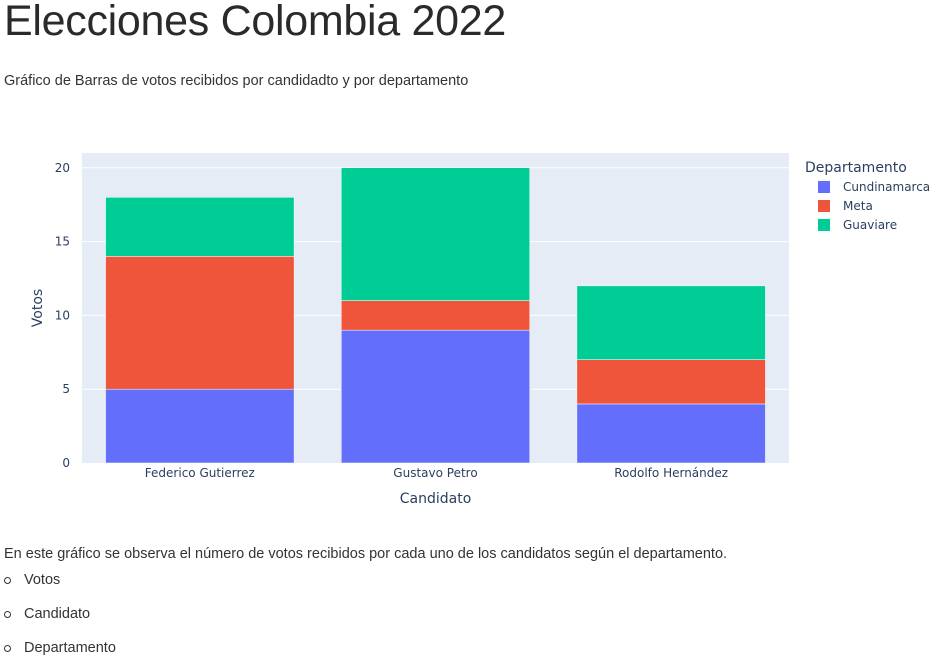 Image resolution: width=947 pixels, height=663 pixels. I want to click on list-item-votos: Votos, so click(58, 587).